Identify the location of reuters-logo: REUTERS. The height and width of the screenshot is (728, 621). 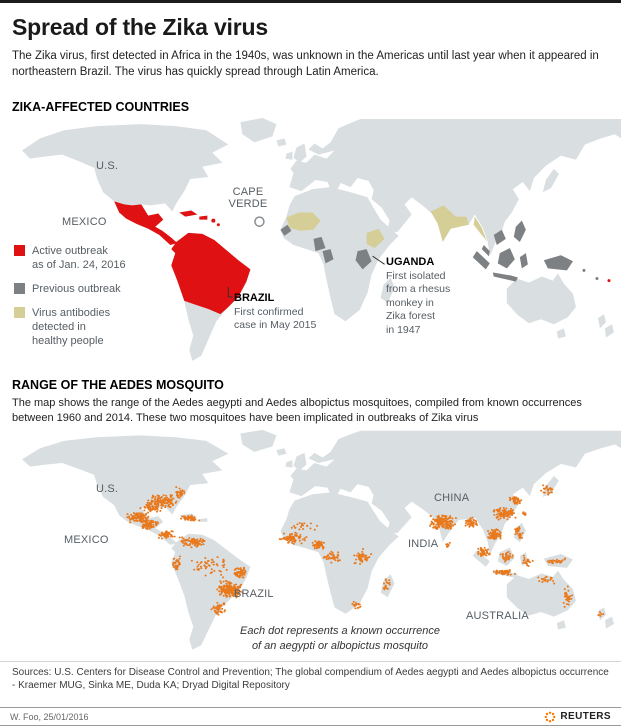
(577, 717).